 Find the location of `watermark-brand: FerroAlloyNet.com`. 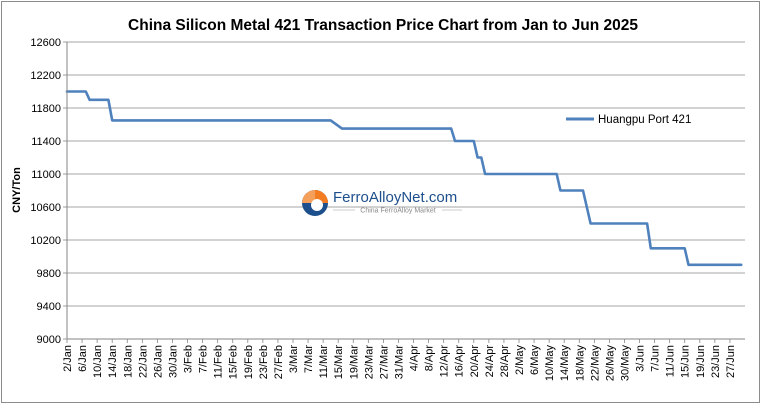

watermark-brand: FerroAlloyNet.com is located at coordinates (395, 197).